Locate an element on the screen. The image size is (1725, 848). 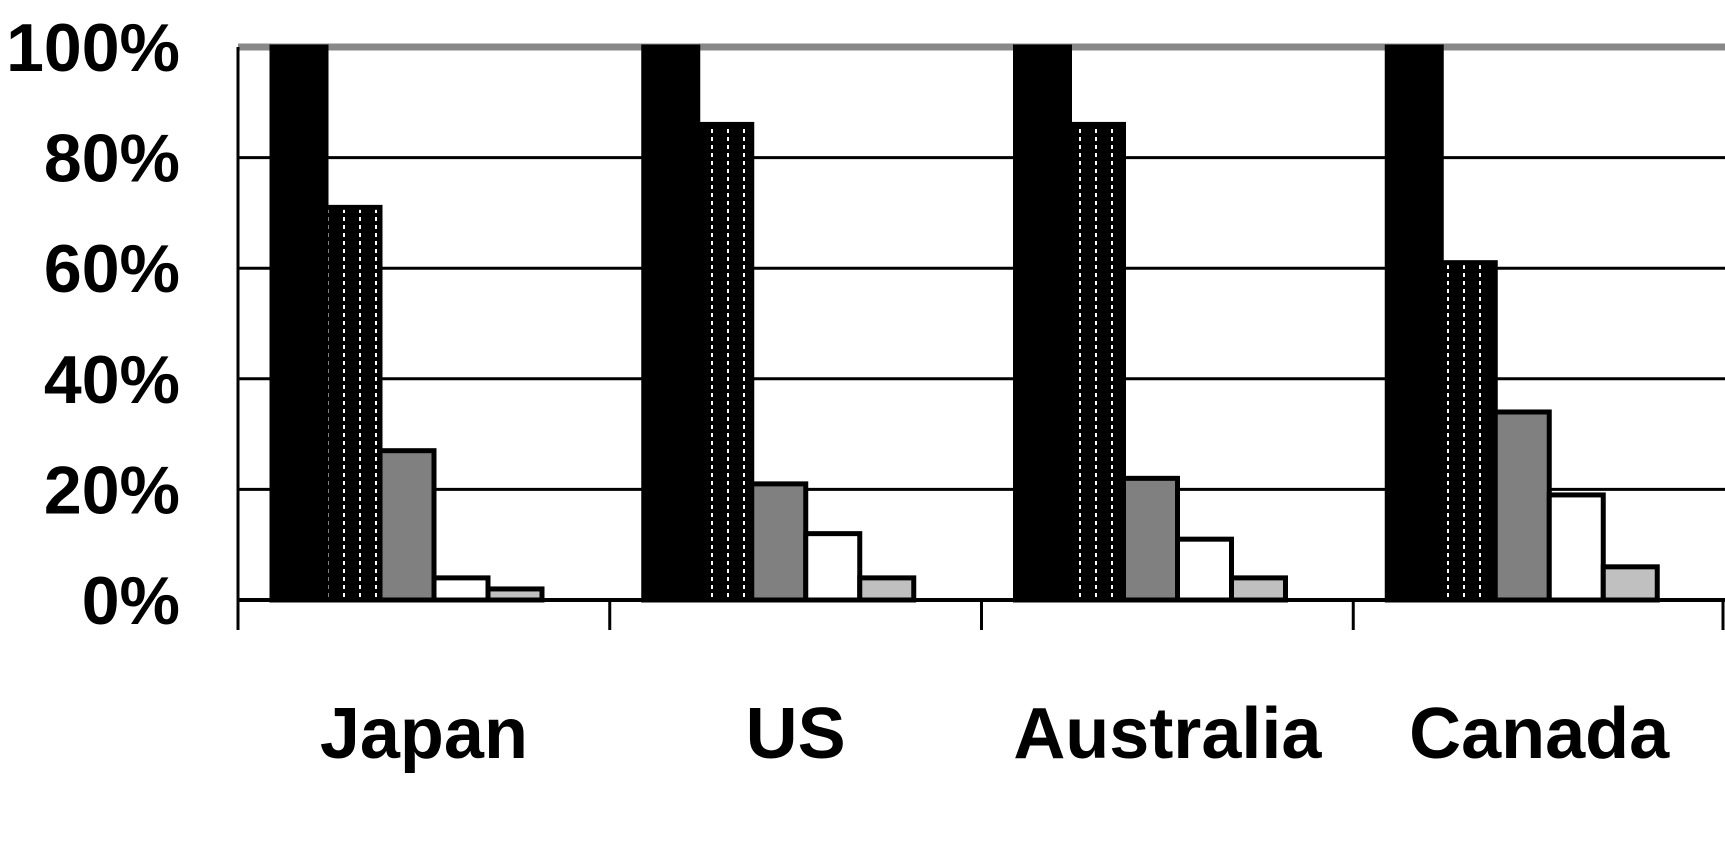
y-tick-label: 40% is located at coordinates (112, 380).